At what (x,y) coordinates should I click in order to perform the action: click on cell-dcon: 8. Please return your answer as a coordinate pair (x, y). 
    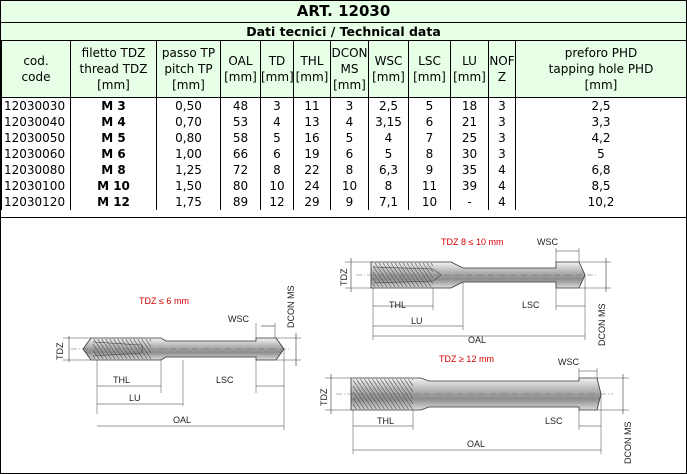
    Looking at the image, I should click on (349, 170).